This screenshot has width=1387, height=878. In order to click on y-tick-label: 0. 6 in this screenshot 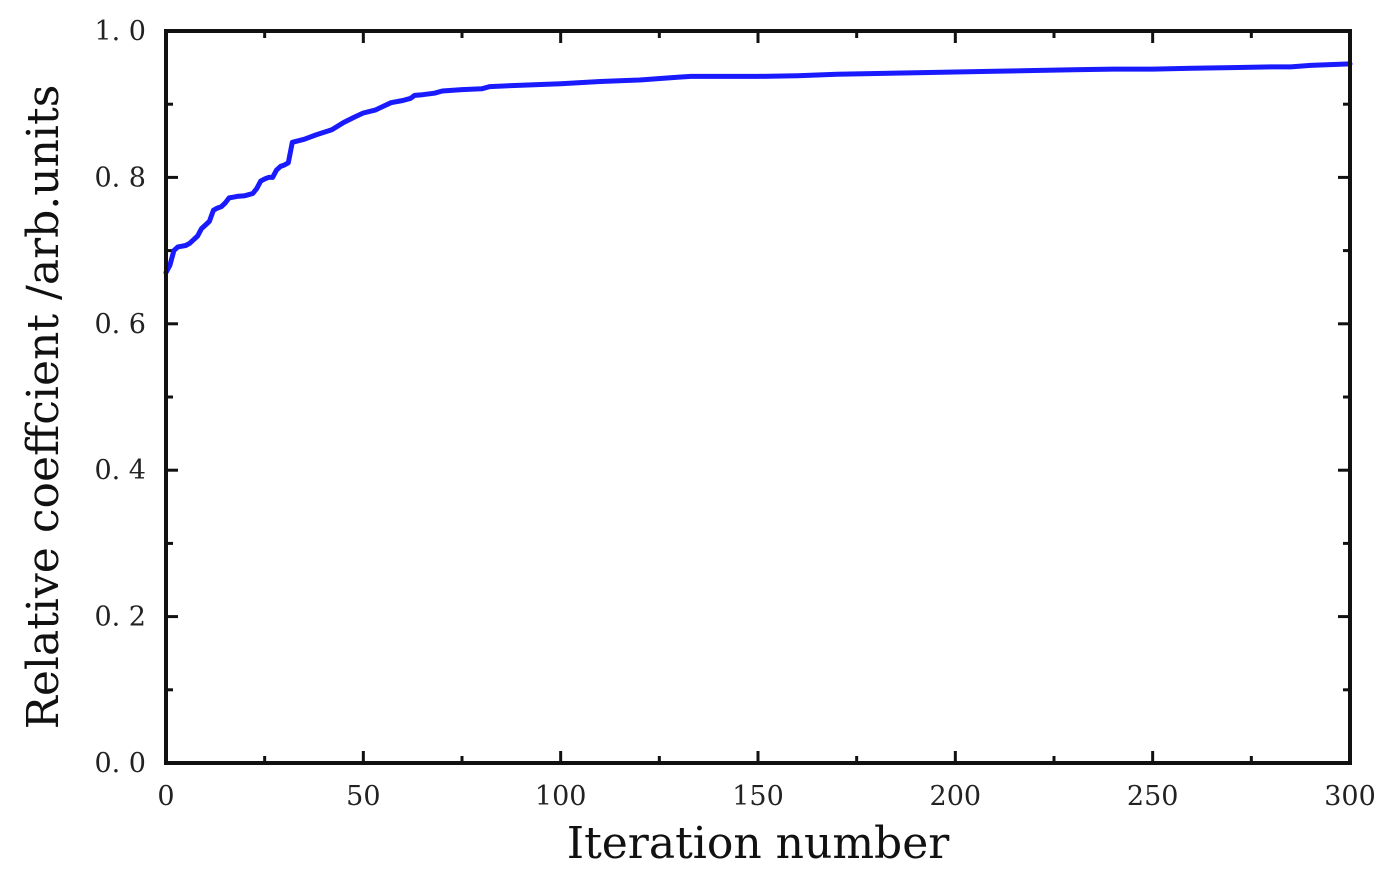, I will do `click(120, 324)`.